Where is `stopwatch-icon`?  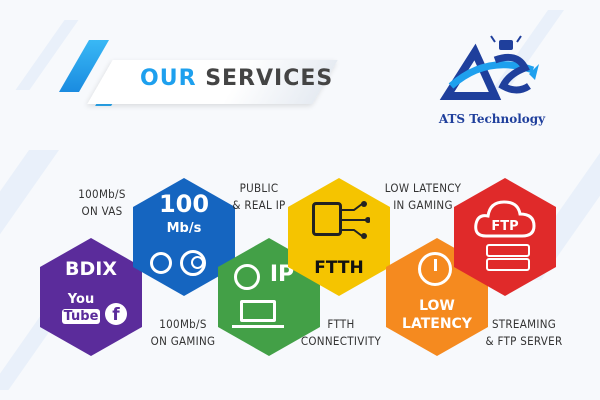
stopwatch-icon is located at coordinates (435, 269).